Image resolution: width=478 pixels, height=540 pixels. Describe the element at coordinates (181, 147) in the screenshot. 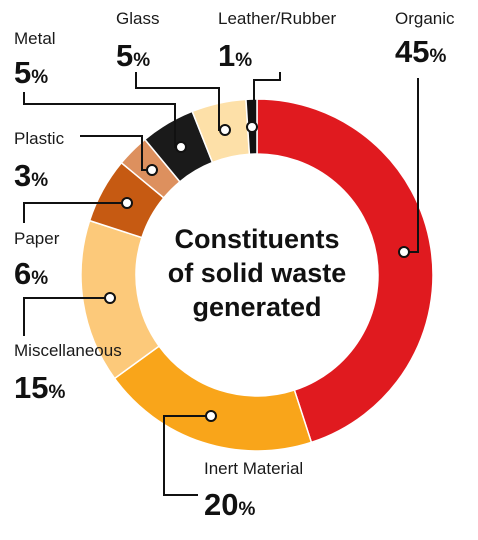

I see `leader-dot-metal` at that location.